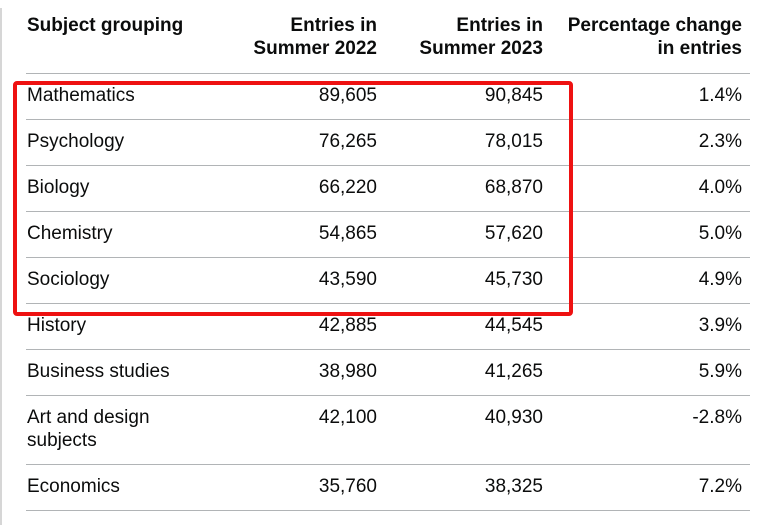 The height and width of the screenshot is (525, 759). What do you see at coordinates (306, 430) in the screenshot?
I see `entries-2022-cell: 42,100` at bounding box center [306, 430].